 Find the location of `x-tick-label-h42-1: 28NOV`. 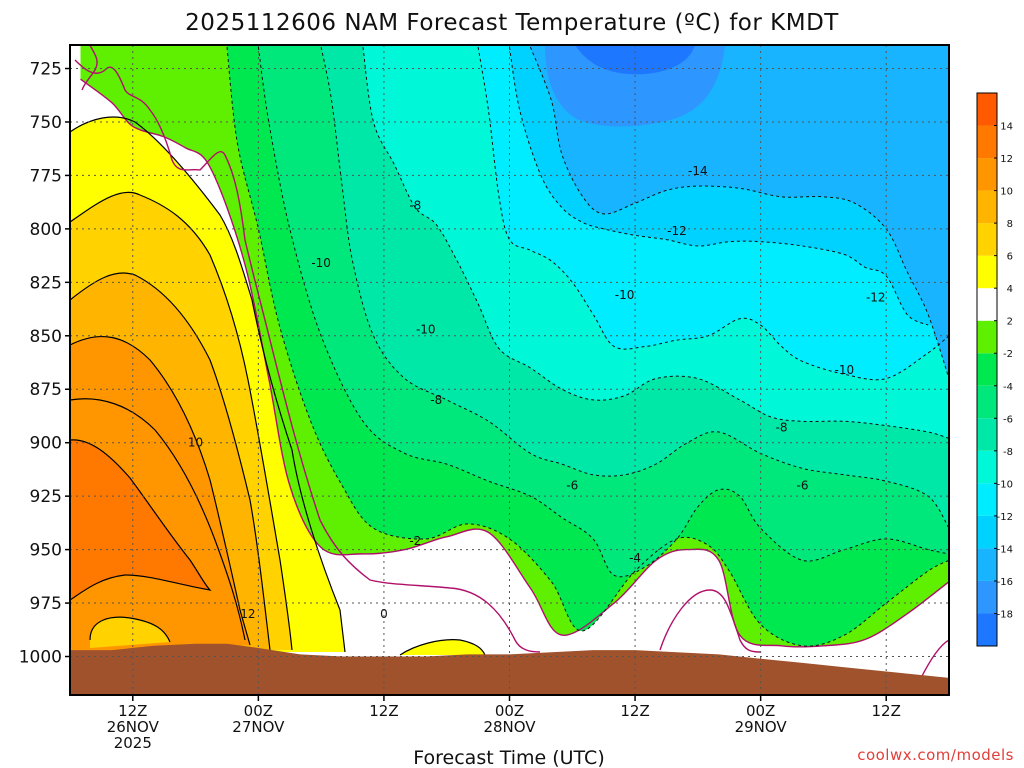

x-tick-label-h42-1: 28NOV is located at coordinates (509, 727).